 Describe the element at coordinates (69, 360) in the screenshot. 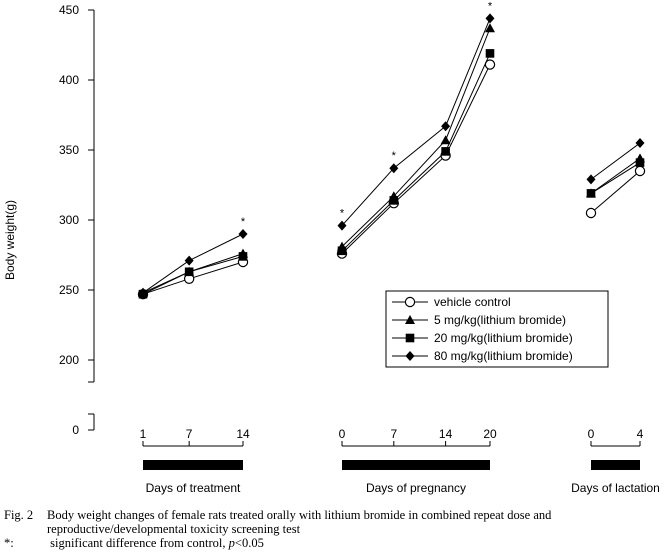

I see `y-tick-label-200: 200` at that location.